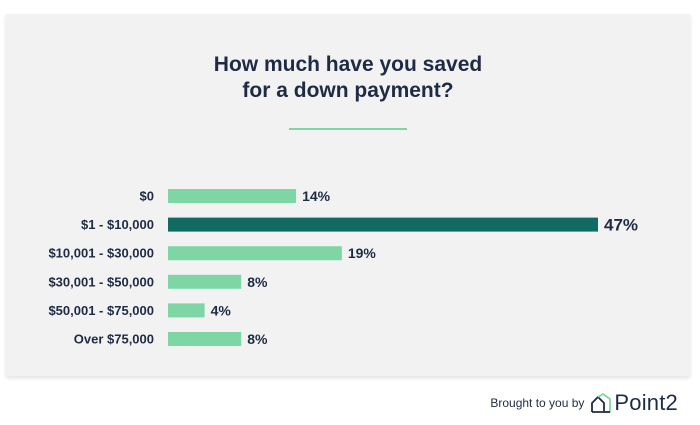 This screenshot has height=425, width=700. I want to click on title-divider, so click(348, 129).